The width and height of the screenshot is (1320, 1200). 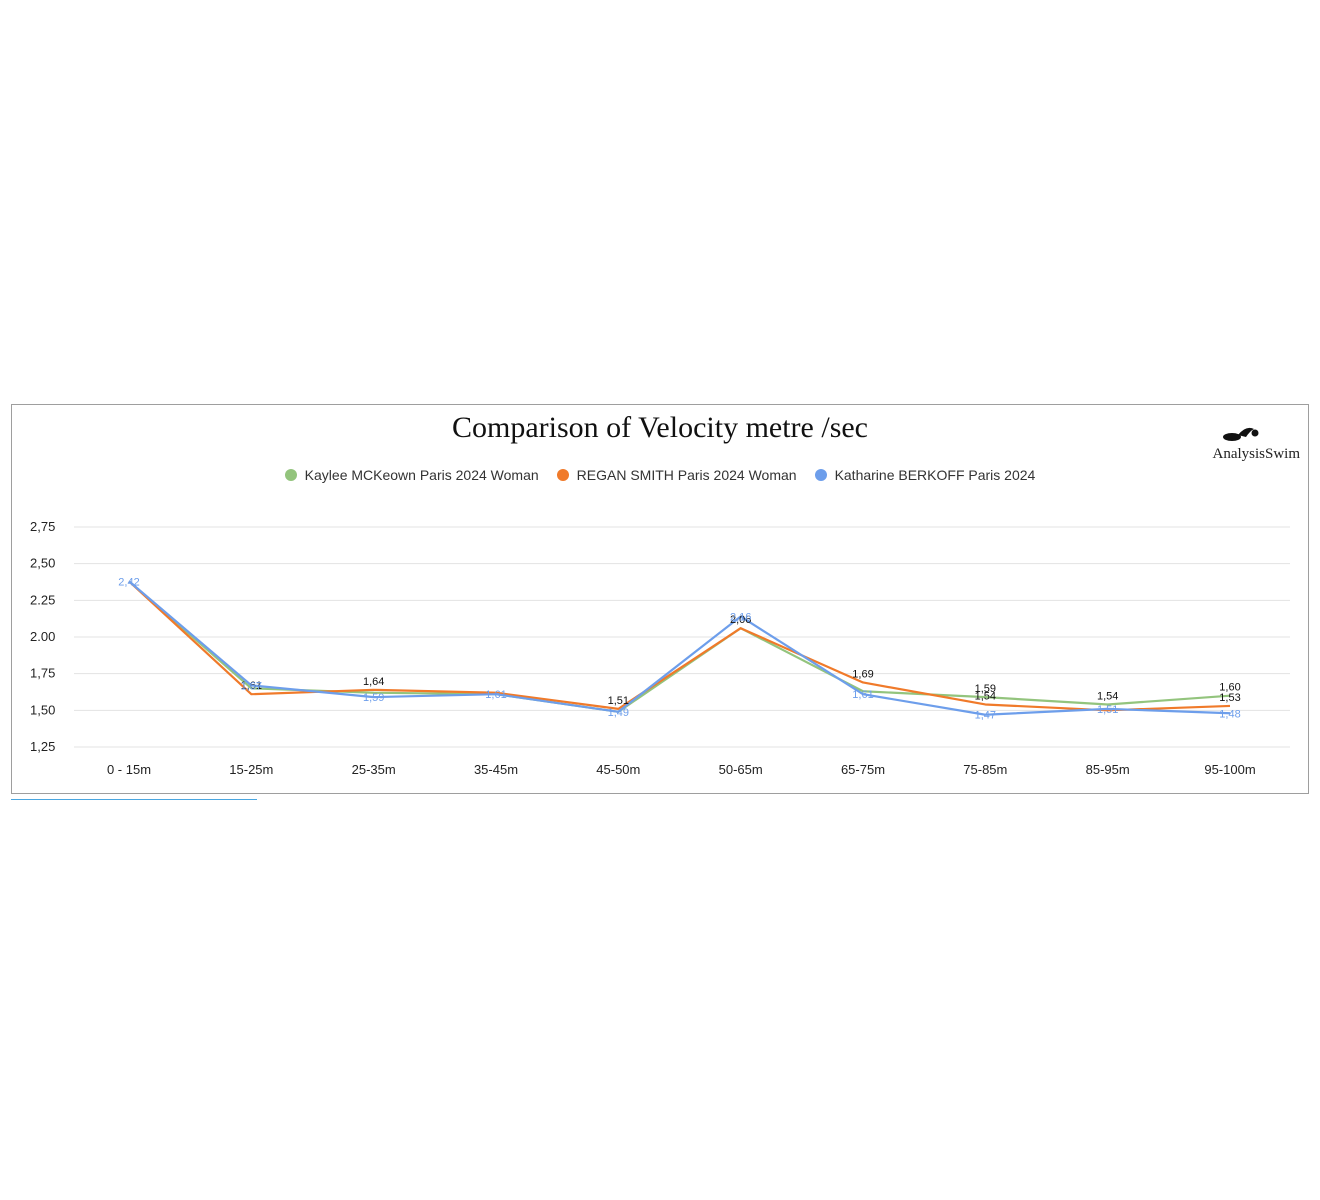 What do you see at coordinates (1256, 454) in the screenshot?
I see `logo-text: AnalysisSwim` at bounding box center [1256, 454].